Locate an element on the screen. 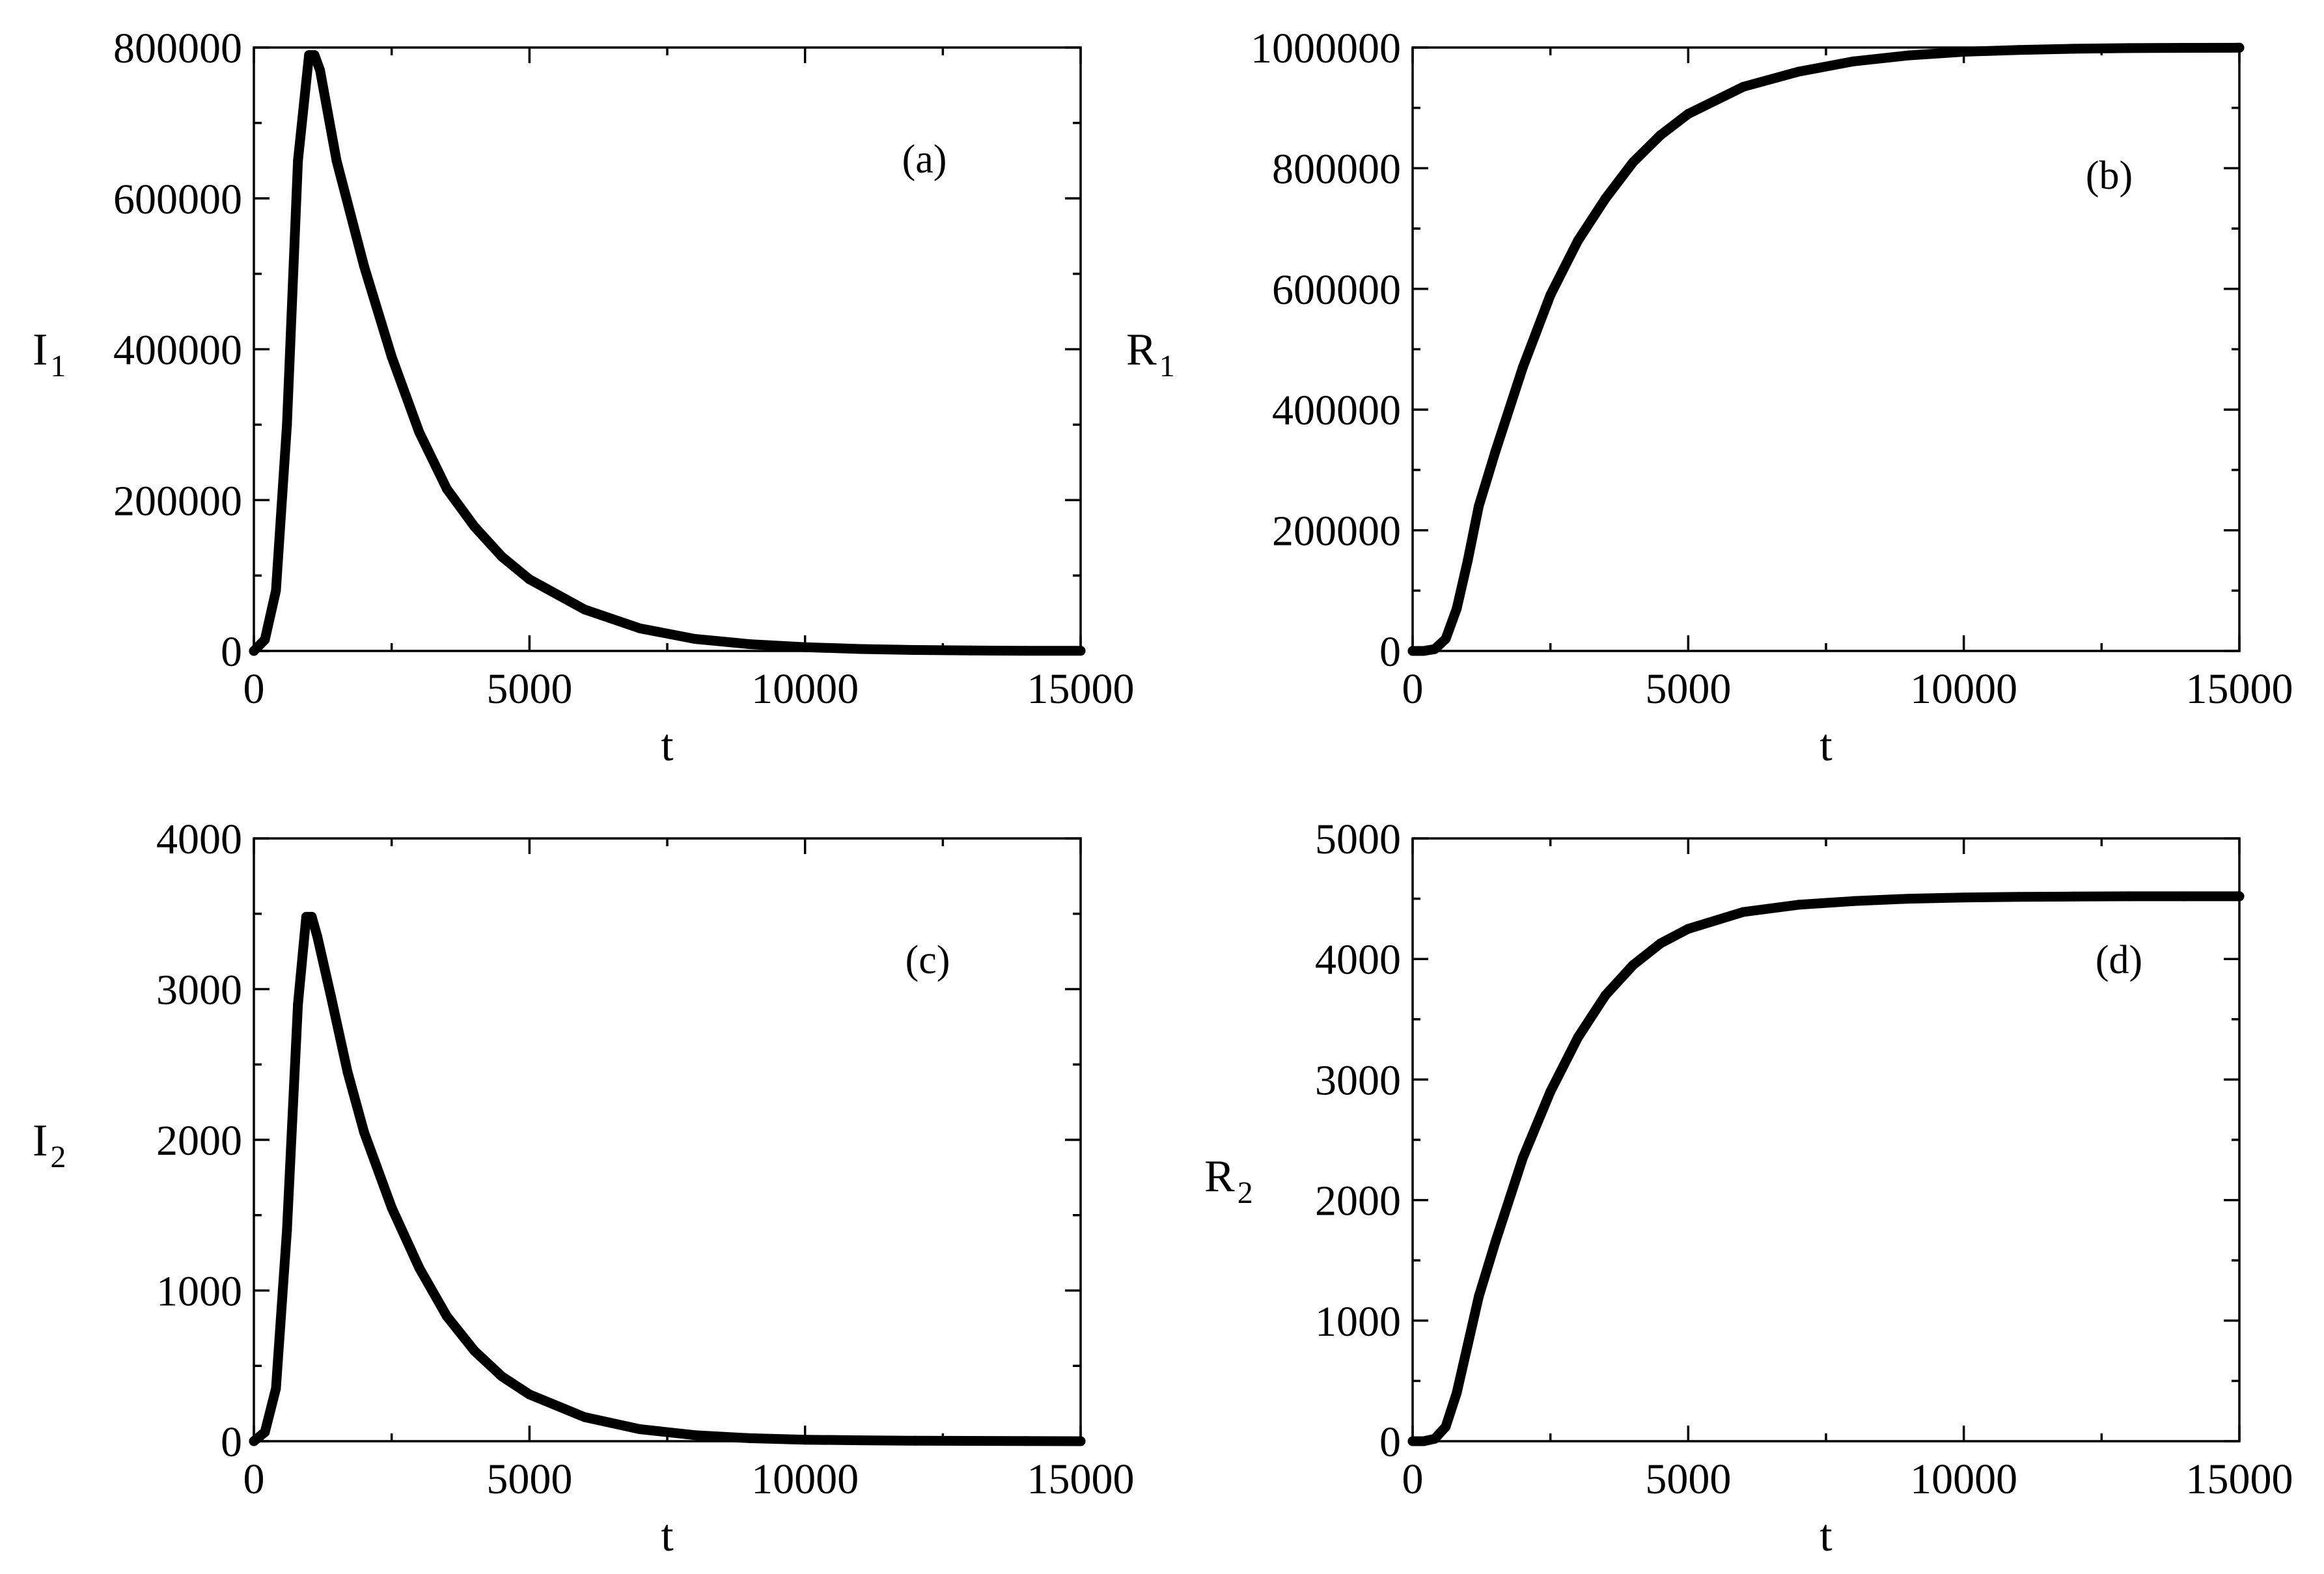 The width and height of the screenshot is (2324, 1574). y-tick-label: 3000 is located at coordinates (199, 990).